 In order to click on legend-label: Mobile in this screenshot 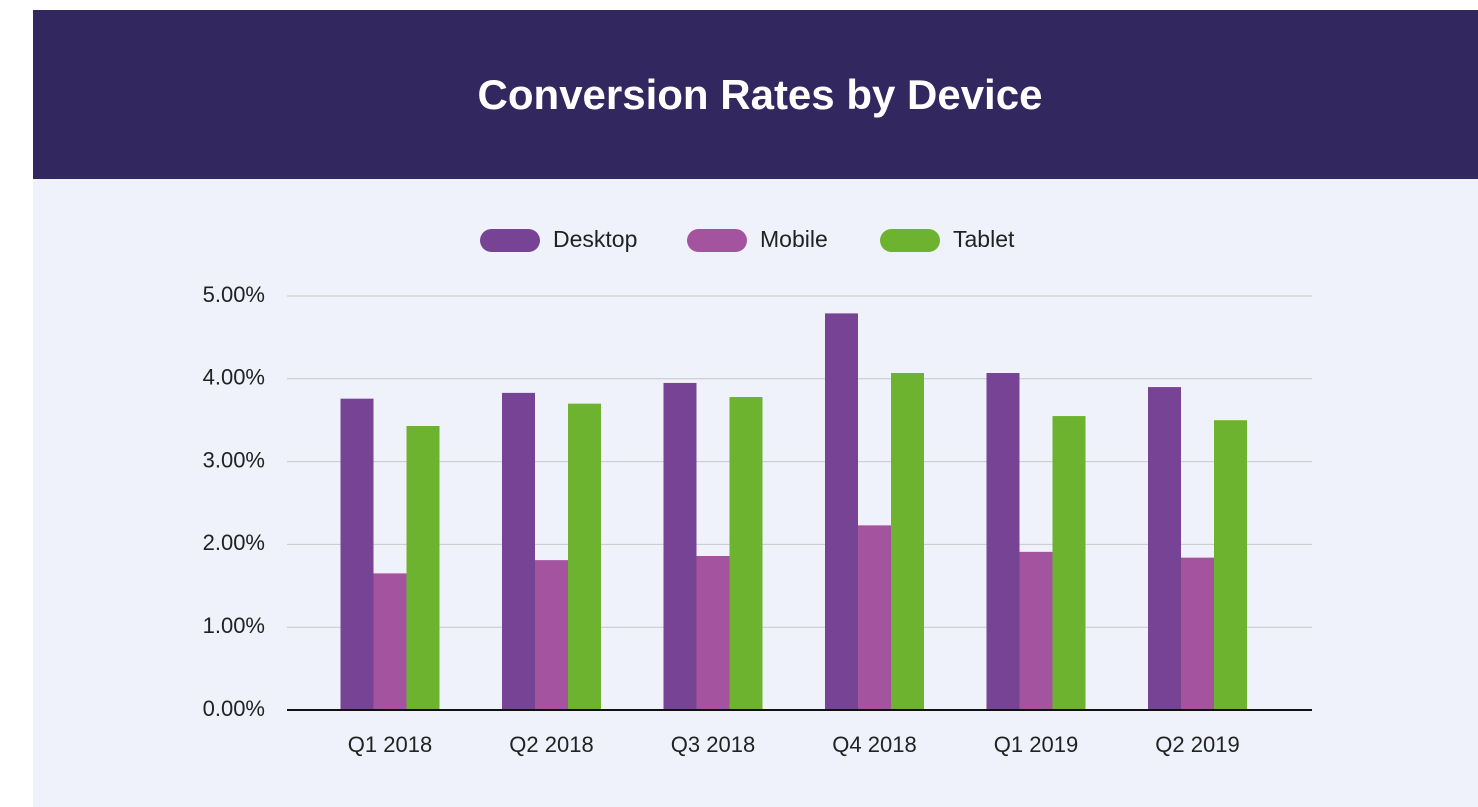, I will do `click(794, 239)`.